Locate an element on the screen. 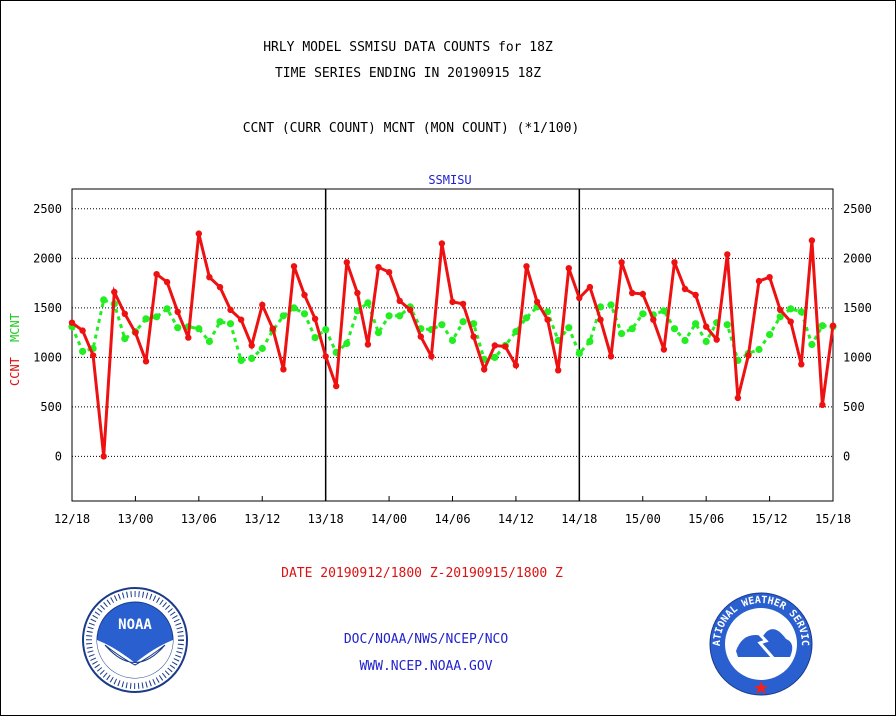  x-tick-label: 14/18 is located at coordinates (579, 519).